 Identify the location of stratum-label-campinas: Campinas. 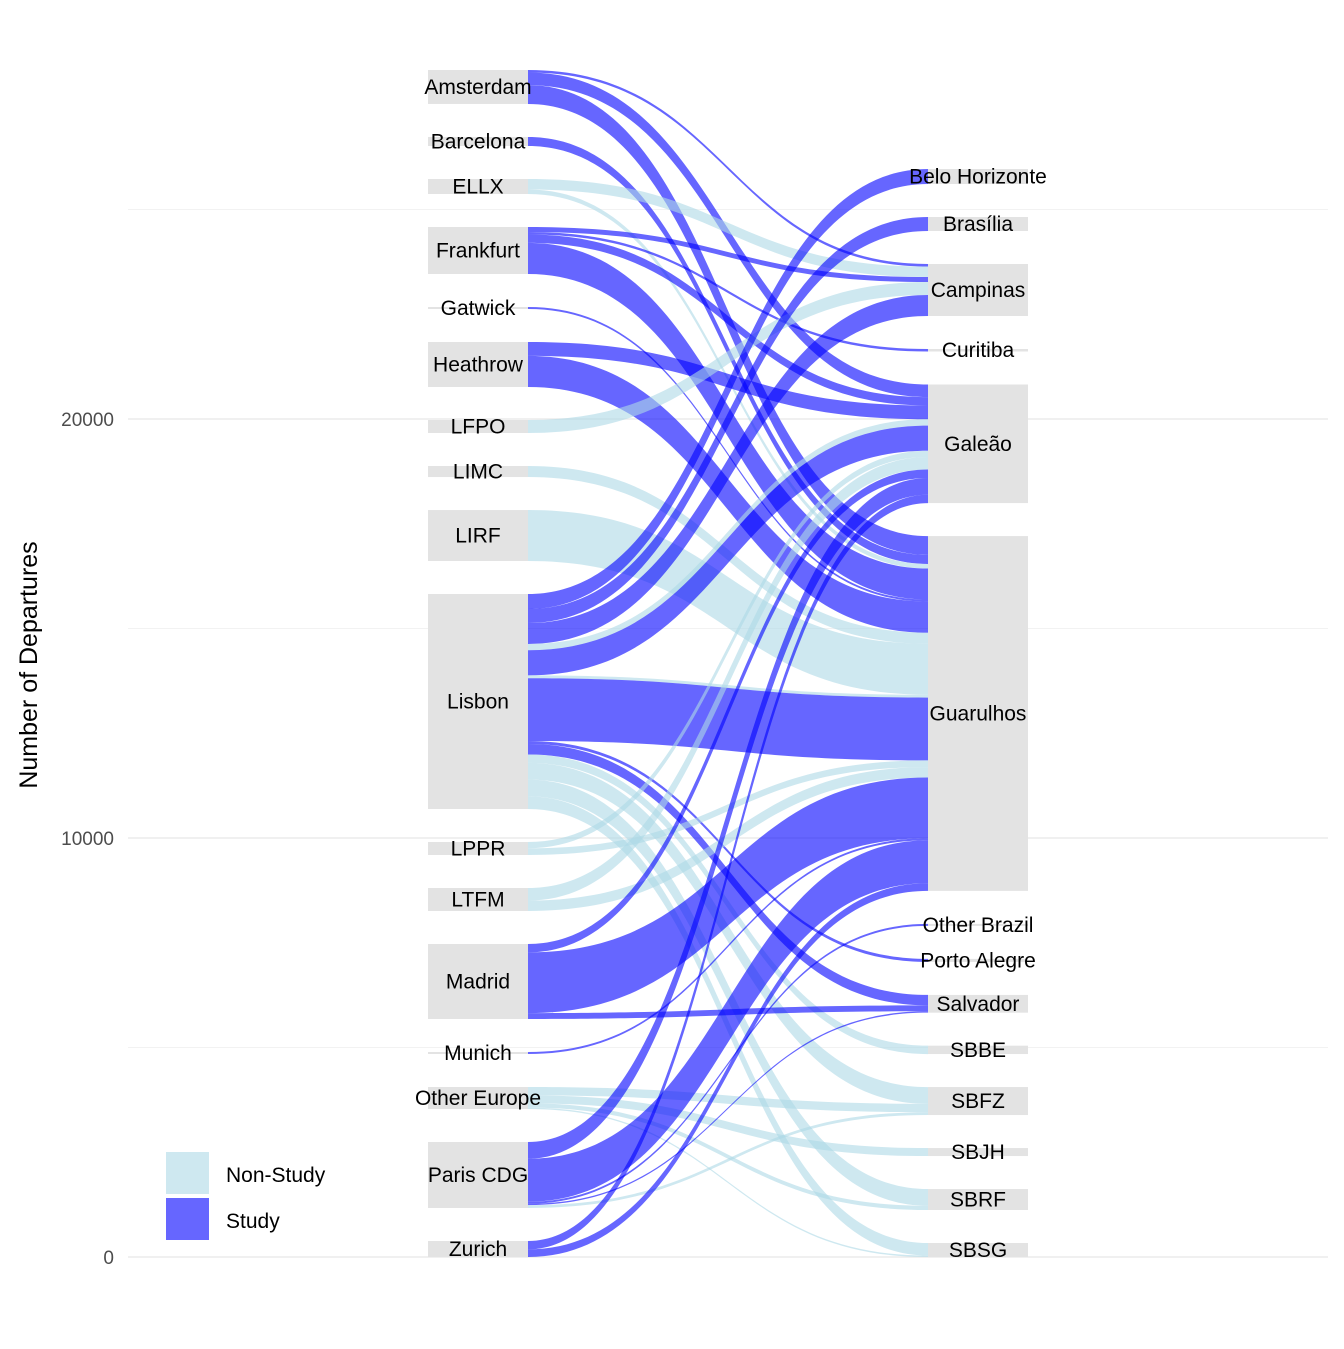
(978, 290).